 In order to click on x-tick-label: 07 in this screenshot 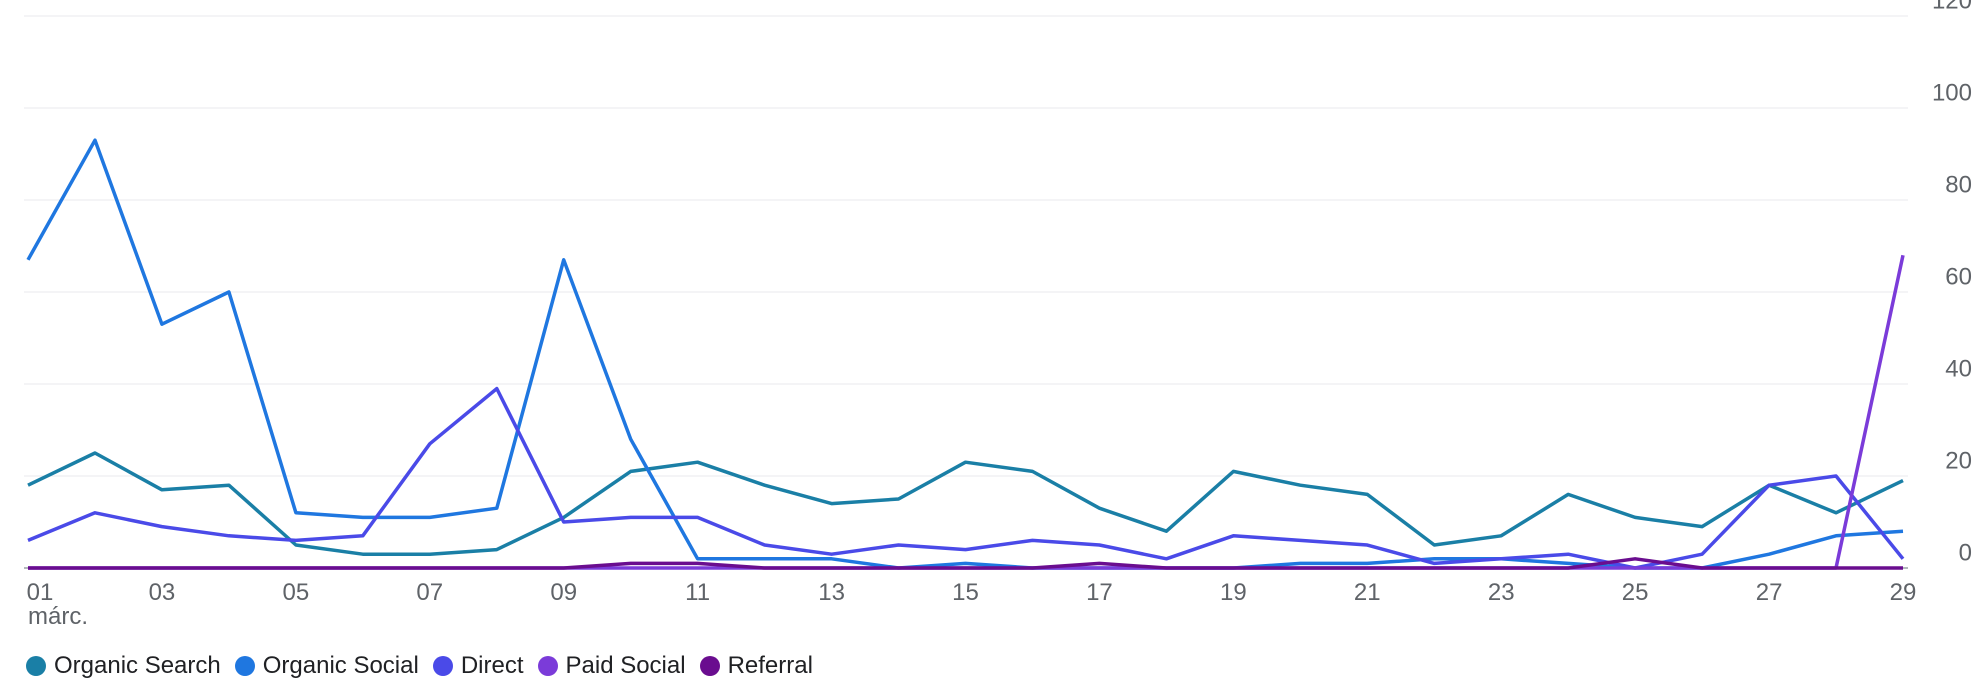, I will do `click(429, 592)`.